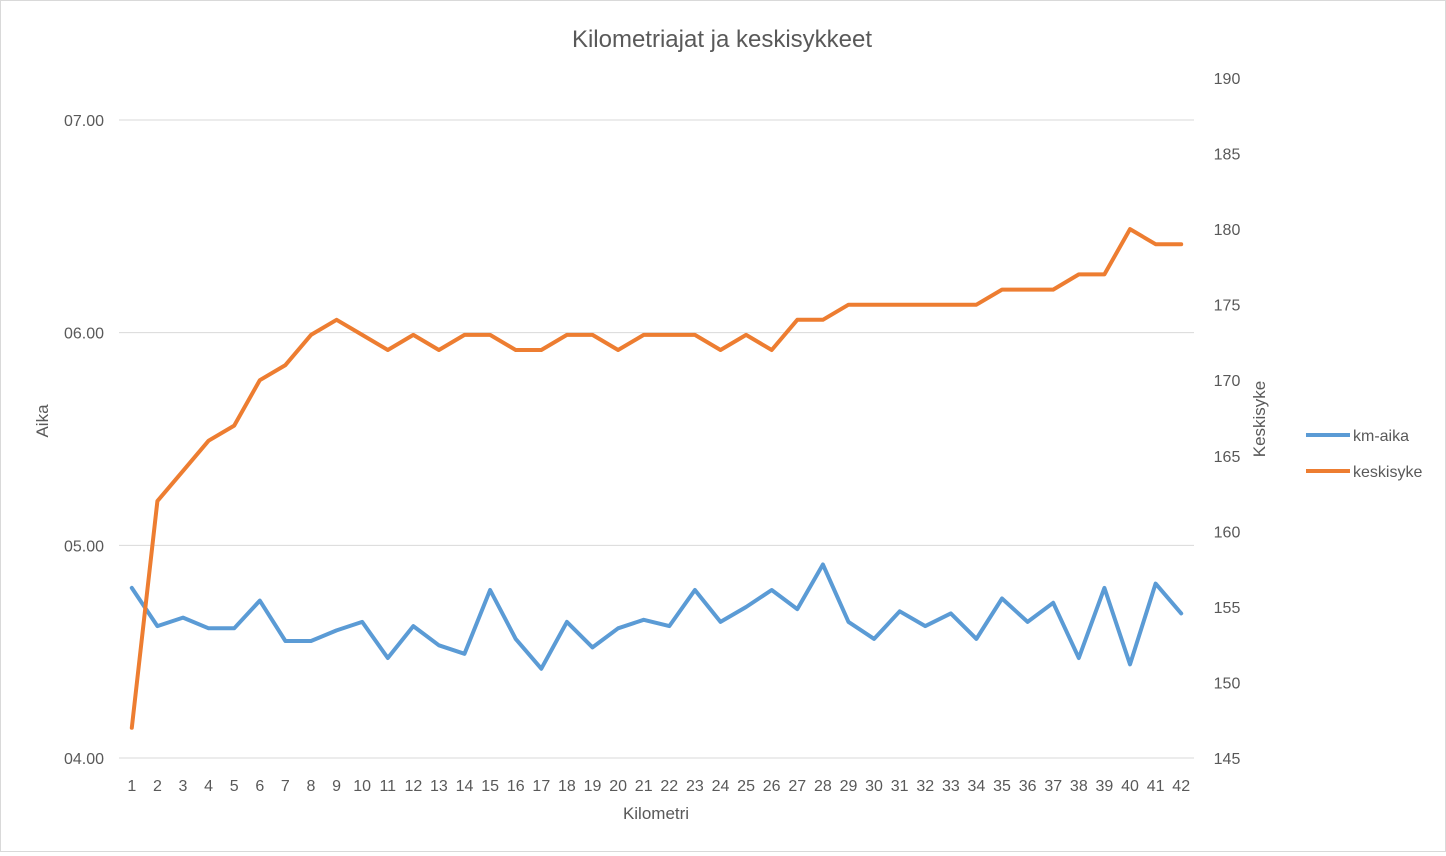 Image resolution: width=1446 pixels, height=856 pixels. What do you see at coordinates (234, 786) in the screenshot?
I see `x-tick-label: 5` at bounding box center [234, 786].